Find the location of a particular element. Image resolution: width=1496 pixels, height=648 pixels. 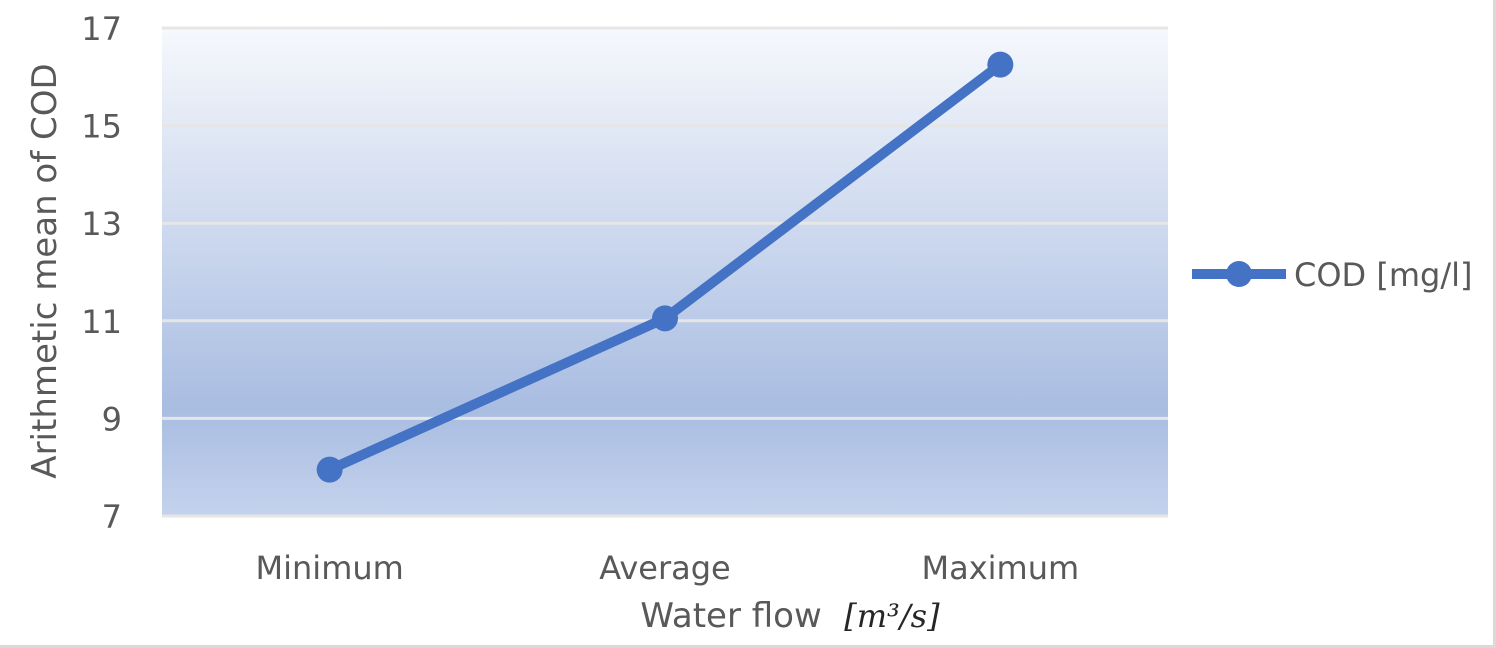

y-axis-tick-labels: 7 9 11 13 15 17 is located at coordinates (101, 273).